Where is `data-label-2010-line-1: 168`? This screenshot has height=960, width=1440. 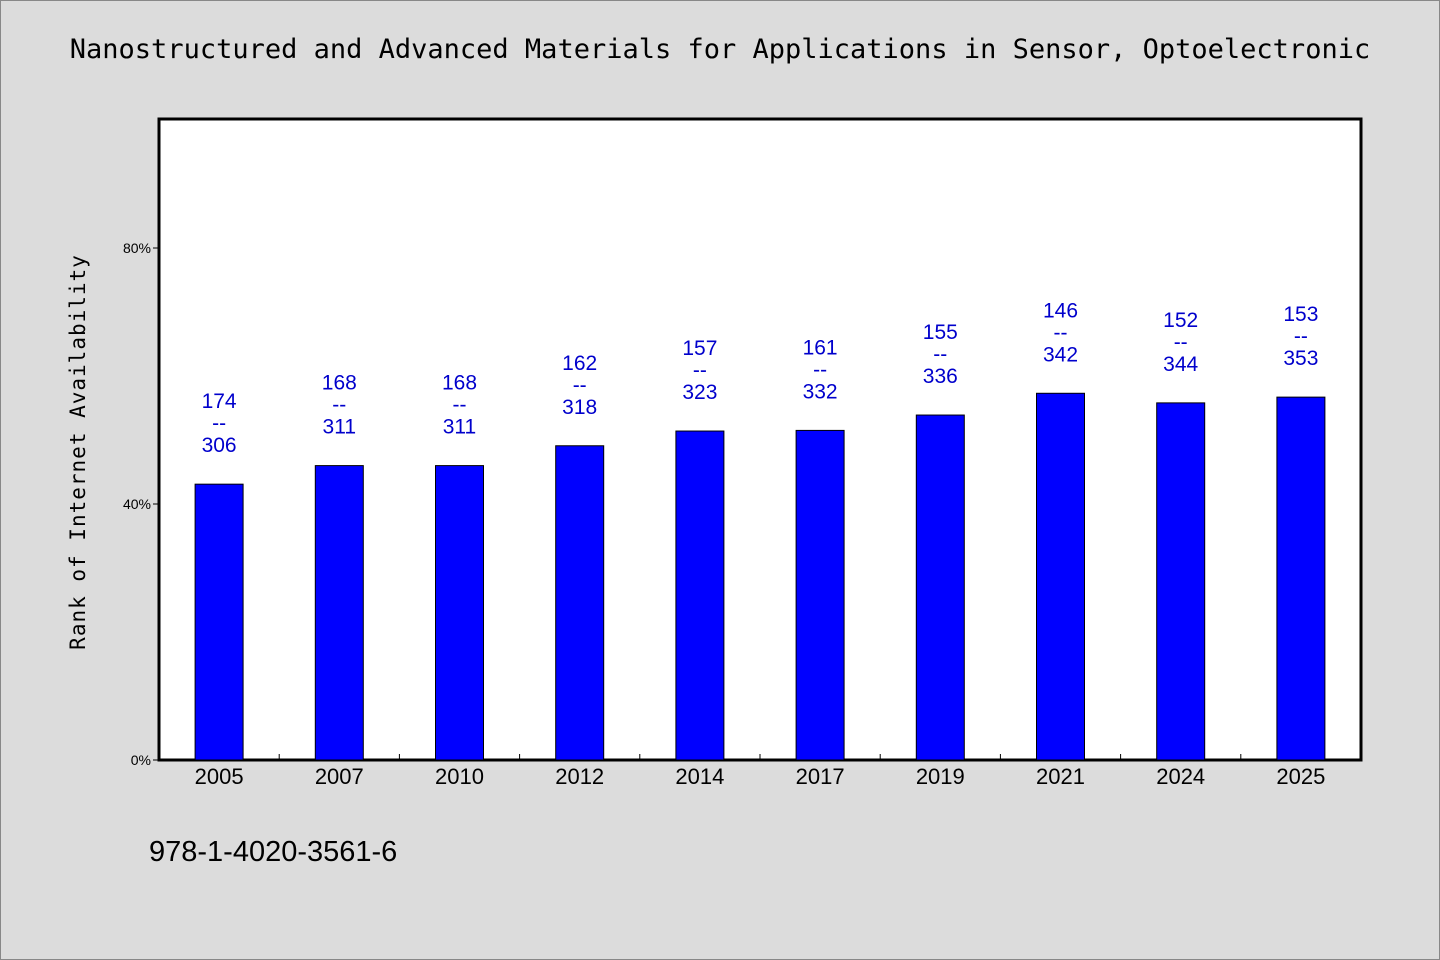 data-label-2010-line-1: 168 is located at coordinates (459, 383).